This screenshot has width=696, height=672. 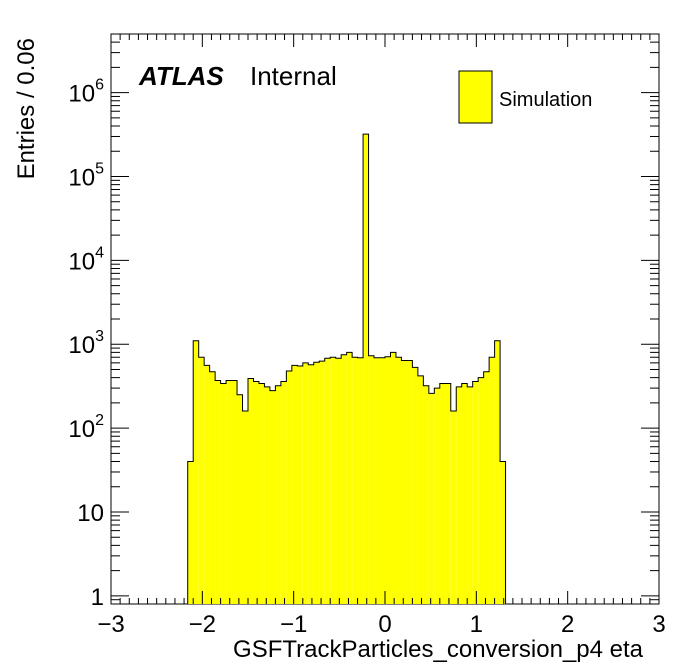 What do you see at coordinates (658, 624) in the screenshot?
I see `x-tick-label: 3` at bounding box center [658, 624].